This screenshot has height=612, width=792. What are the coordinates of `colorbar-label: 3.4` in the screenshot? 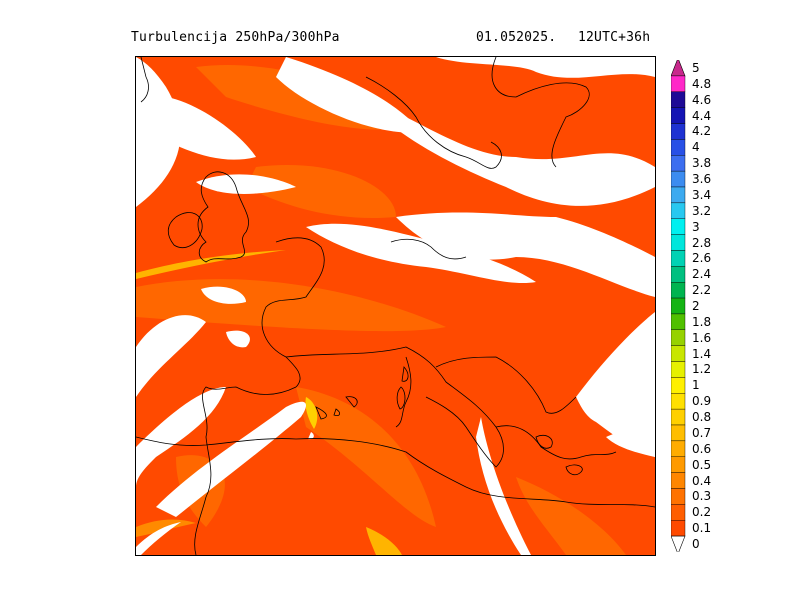 It's located at (702, 194).